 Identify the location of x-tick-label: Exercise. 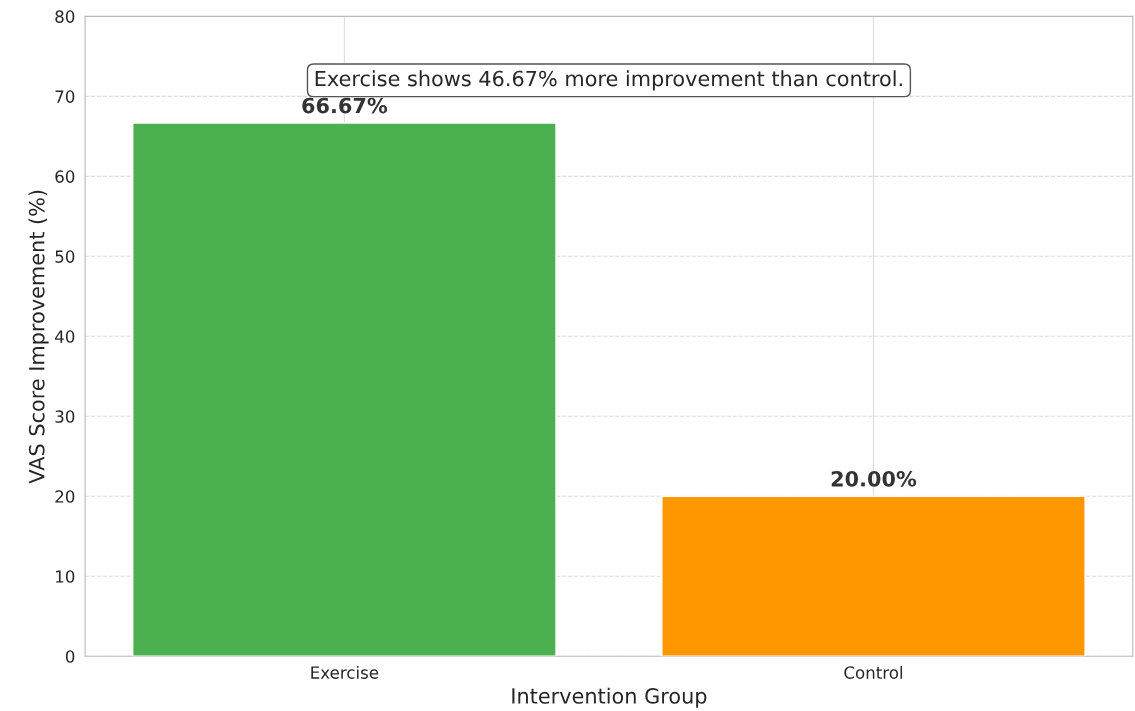
(345, 672).